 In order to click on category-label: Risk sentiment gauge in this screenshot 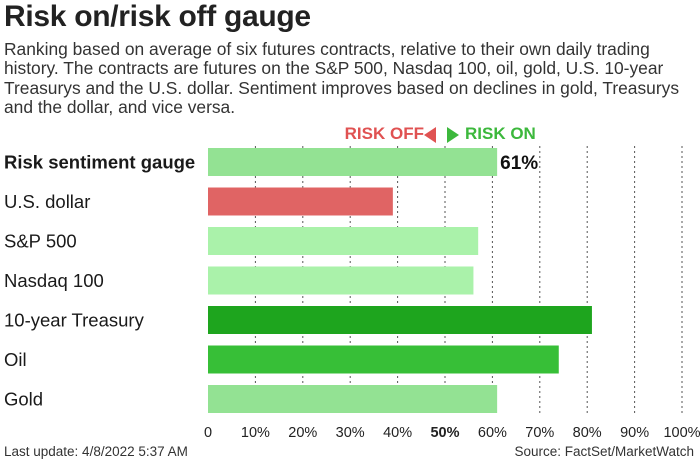, I will do `click(99, 162)`.